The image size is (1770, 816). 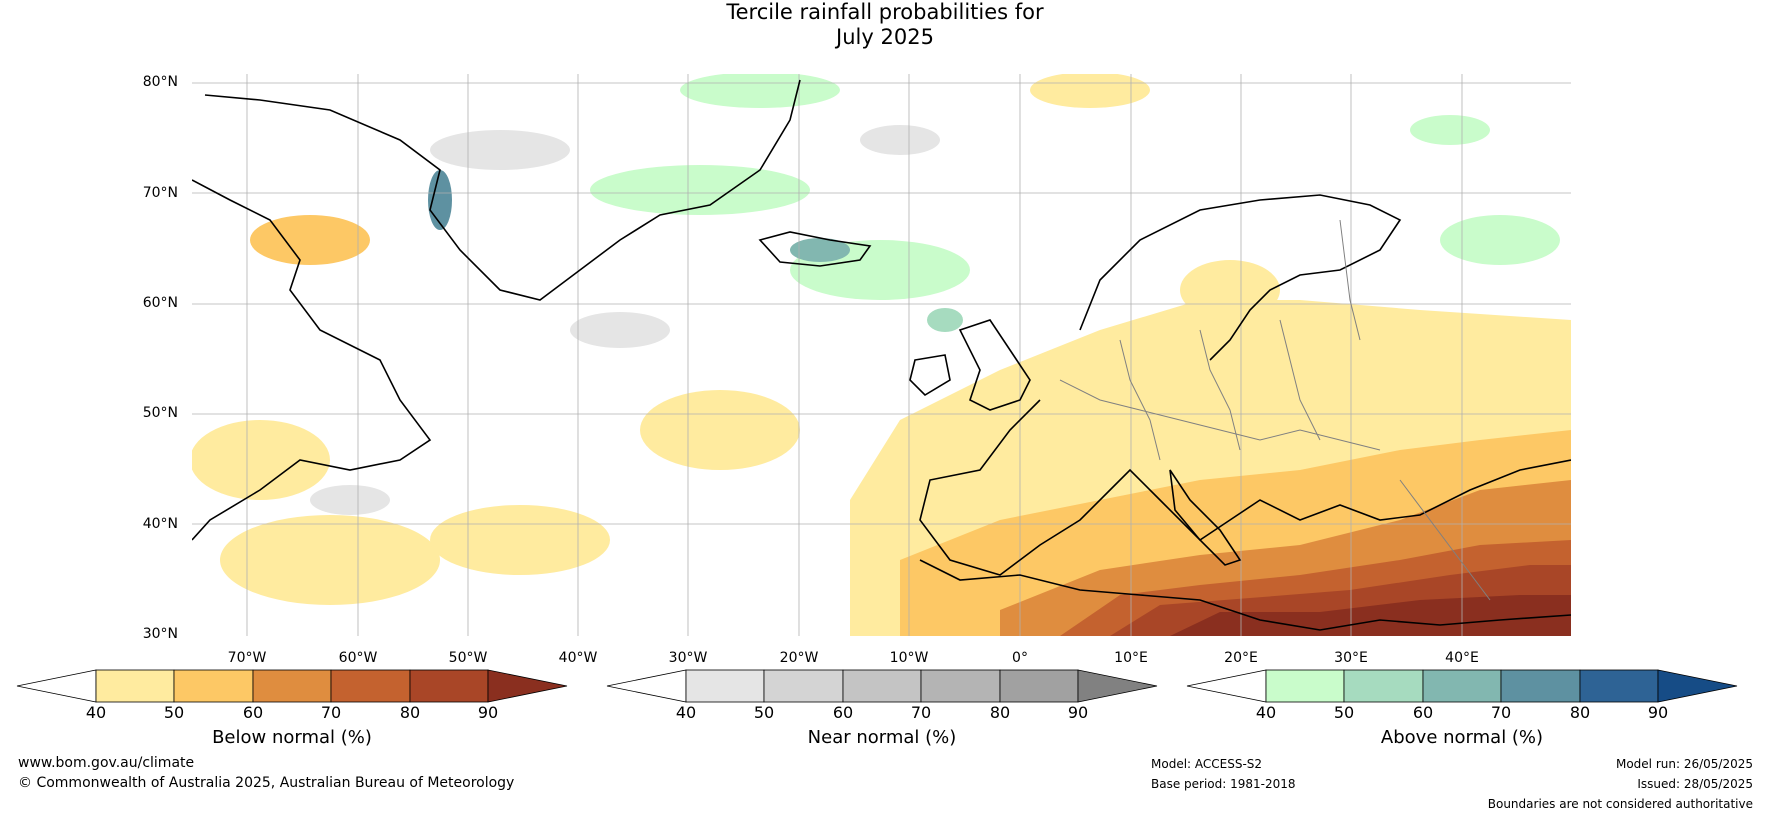 I want to click on above-normal-40-patch, so click(x=700, y=190).